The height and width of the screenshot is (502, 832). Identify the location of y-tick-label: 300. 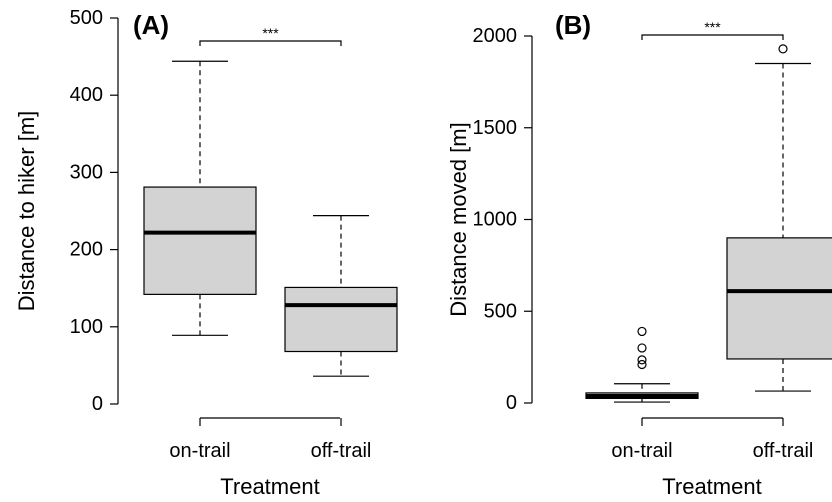
(86, 172).